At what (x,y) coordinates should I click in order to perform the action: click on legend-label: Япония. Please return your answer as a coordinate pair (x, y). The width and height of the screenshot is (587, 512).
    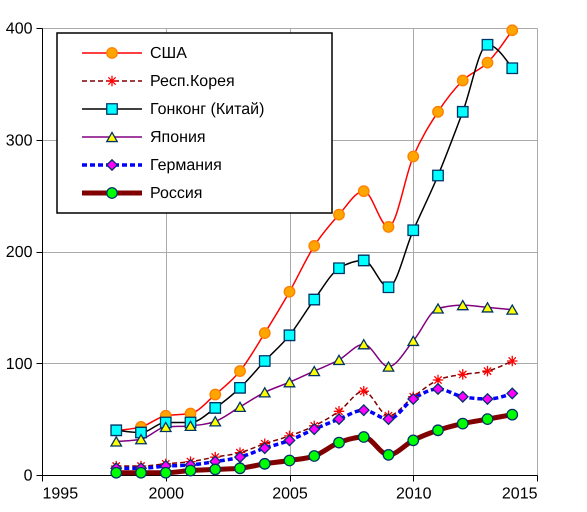
    Looking at the image, I should click on (178, 137).